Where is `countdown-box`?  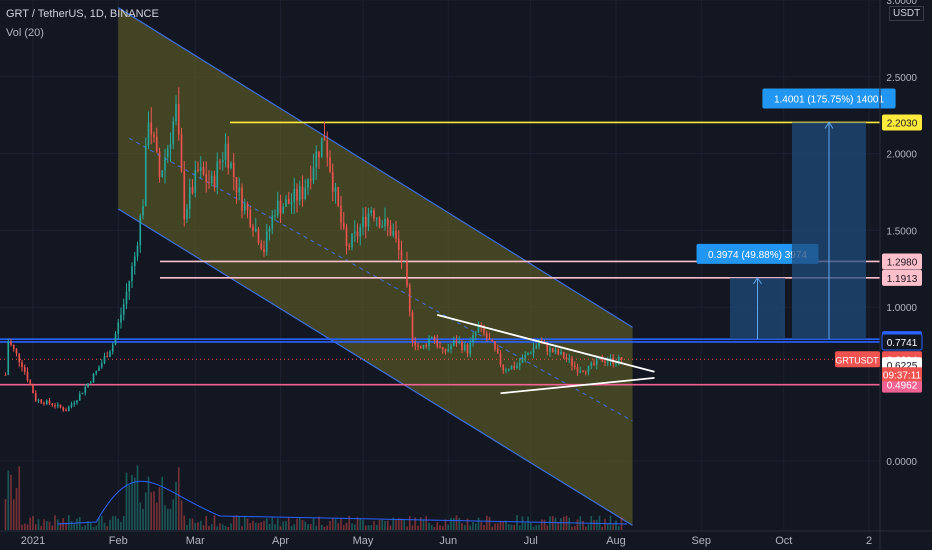
countdown-box is located at coordinates (902, 374).